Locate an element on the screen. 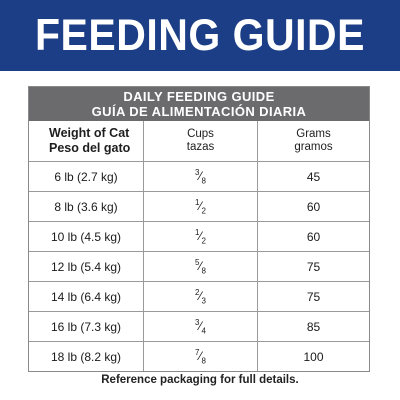 The height and width of the screenshot is (400, 400). grams-cell: 45 is located at coordinates (313, 176).